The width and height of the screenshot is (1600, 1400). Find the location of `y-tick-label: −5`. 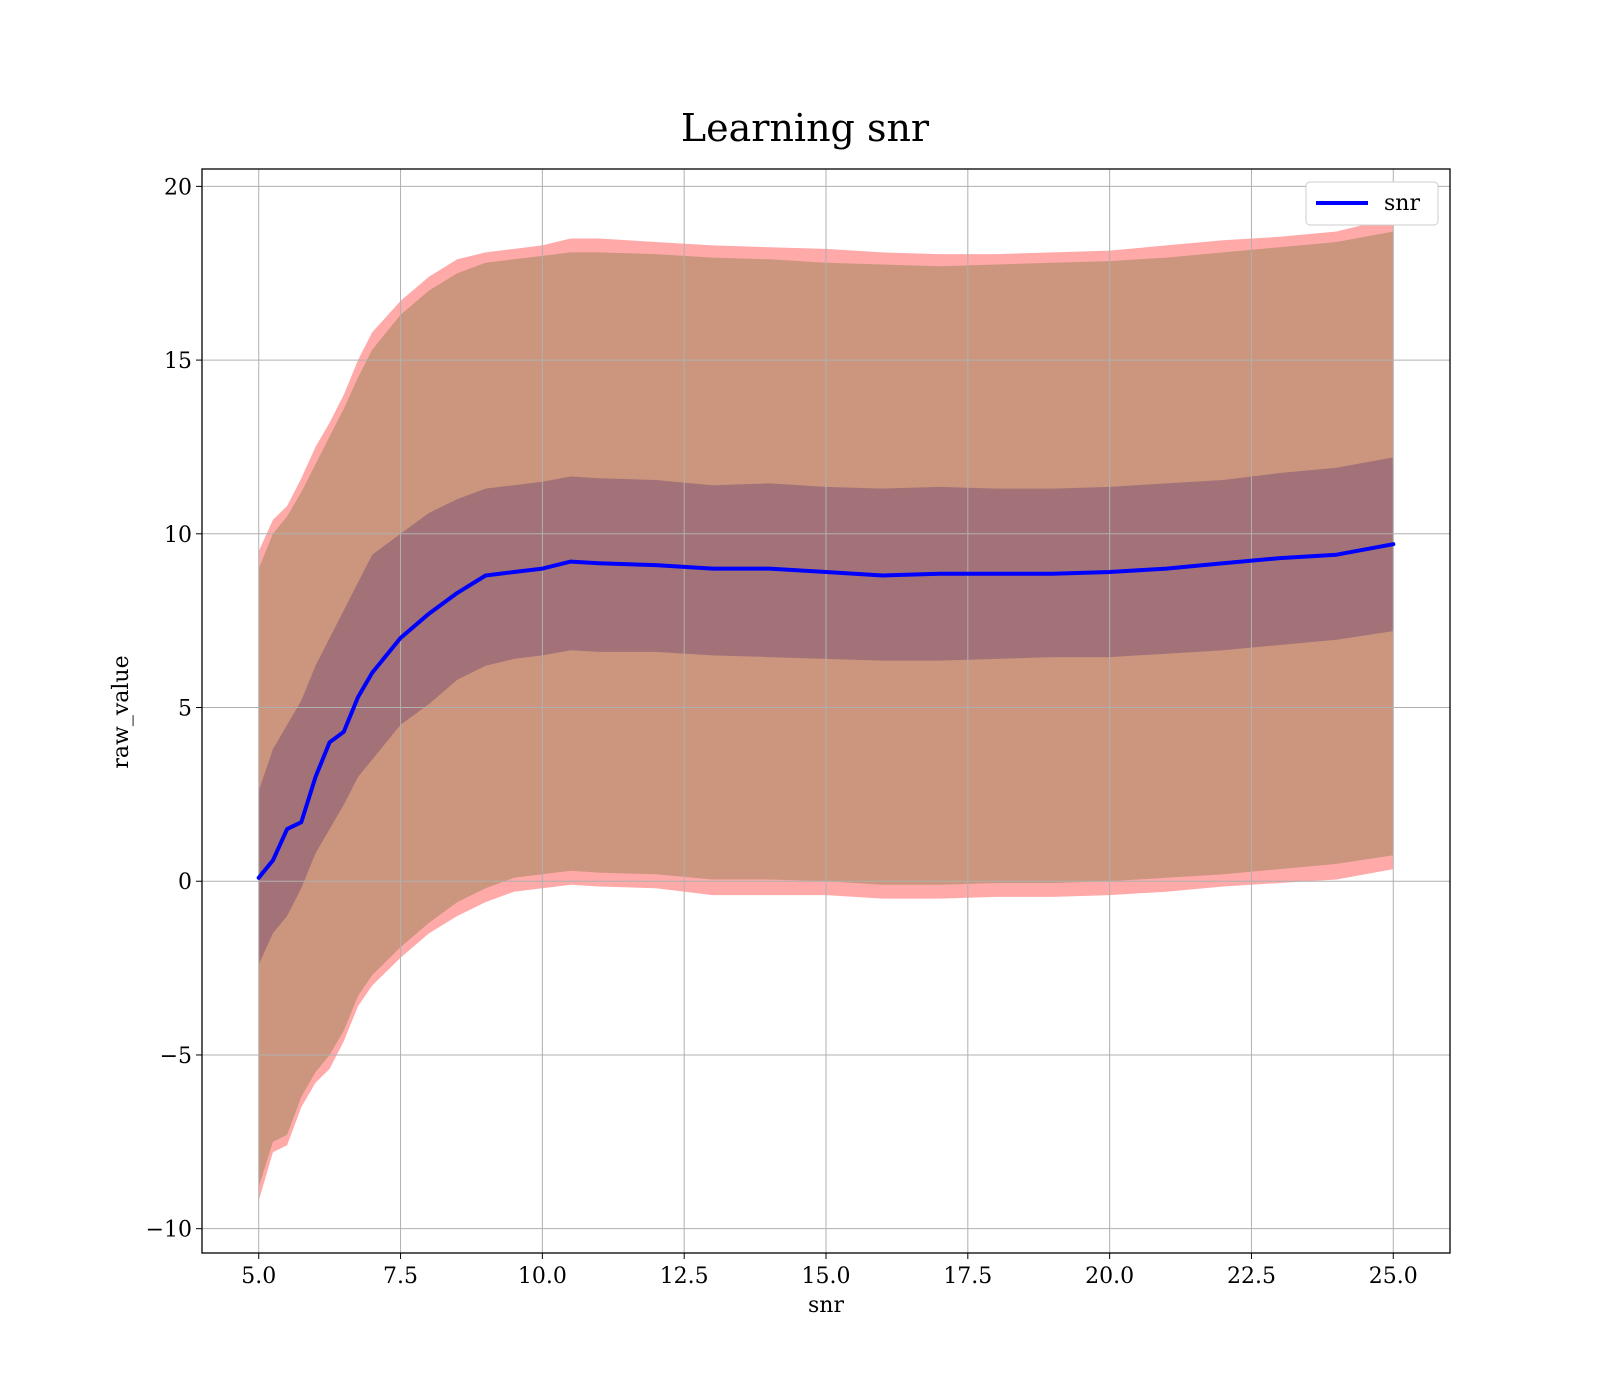

y-tick-label: −5 is located at coordinates (176, 1056).